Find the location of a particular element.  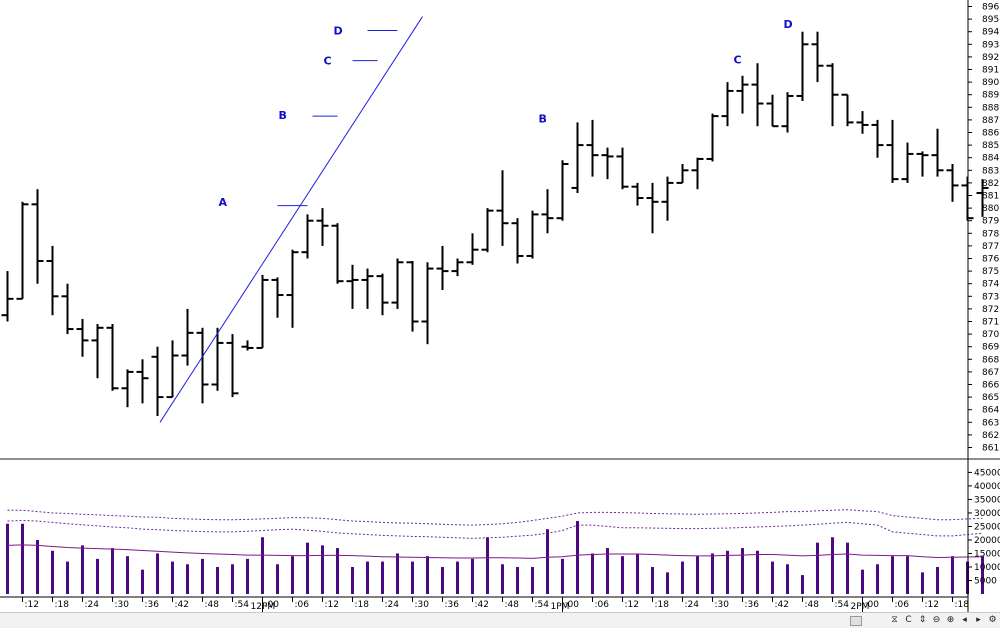

zoom-out-button: ⊖ is located at coordinates (936, 620).